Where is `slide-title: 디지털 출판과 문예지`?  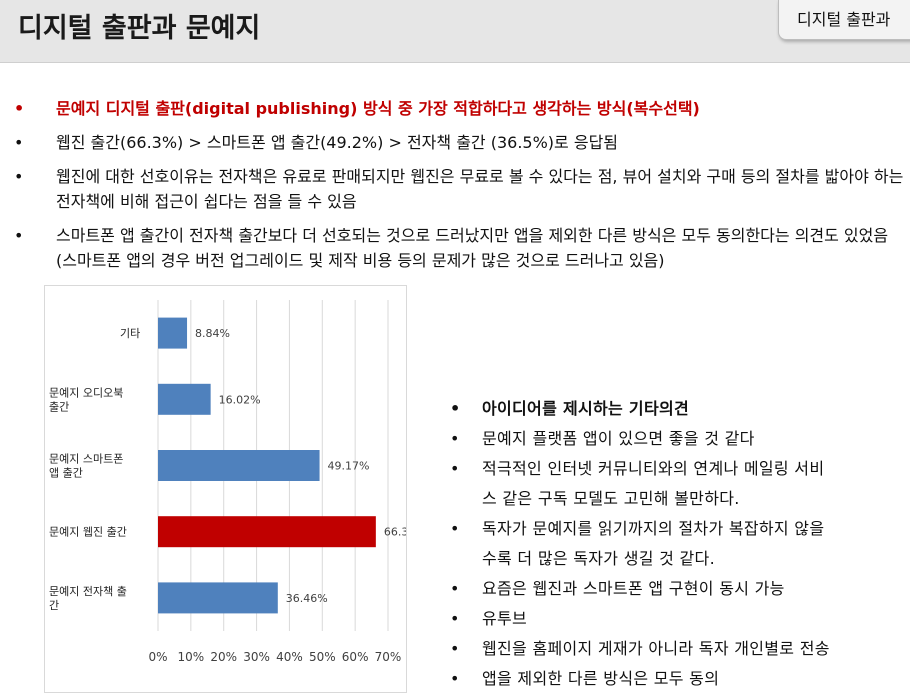
slide-title: 디지털 출판과 문예지 is located at coordinates (139, 28).